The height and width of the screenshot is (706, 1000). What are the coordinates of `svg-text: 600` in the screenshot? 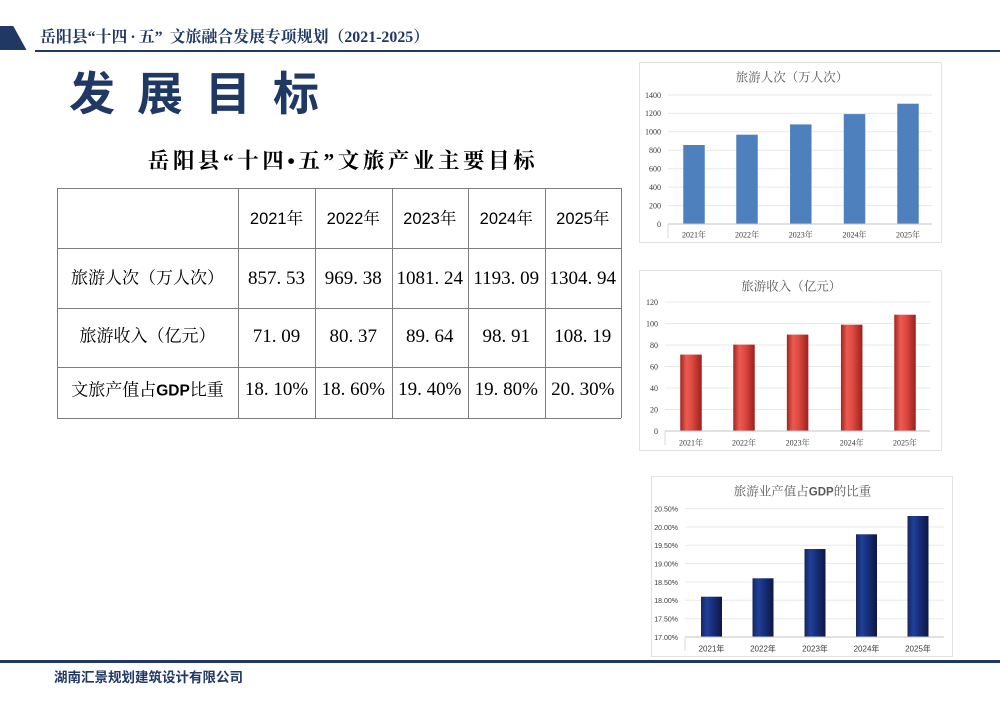 It's located at (655, 169).